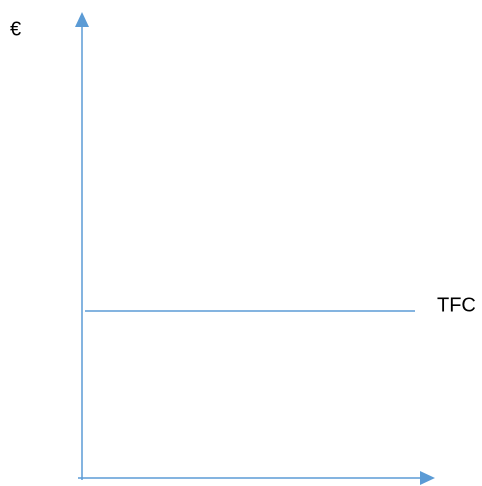  What do you see at coordinates (82, 19) in the screenshot?
I see `y-axis-arrow` at bounding box center [82, 19].